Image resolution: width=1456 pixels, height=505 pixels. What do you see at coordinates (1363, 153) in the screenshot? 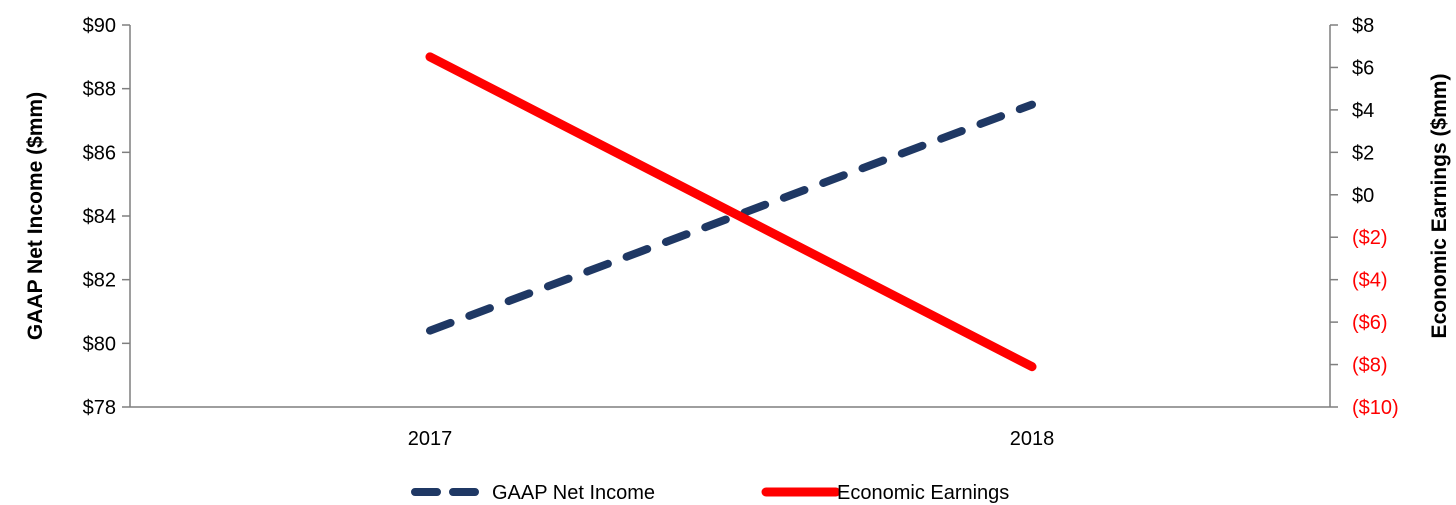
I see `right-tick-label: $2` at bounding box center [1363, 153].